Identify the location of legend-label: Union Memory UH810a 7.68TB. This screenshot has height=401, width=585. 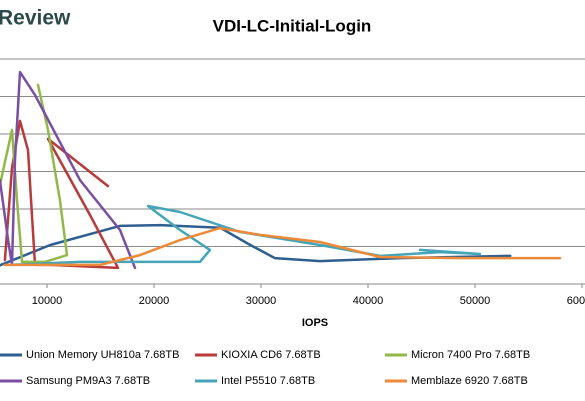
(102, 355).